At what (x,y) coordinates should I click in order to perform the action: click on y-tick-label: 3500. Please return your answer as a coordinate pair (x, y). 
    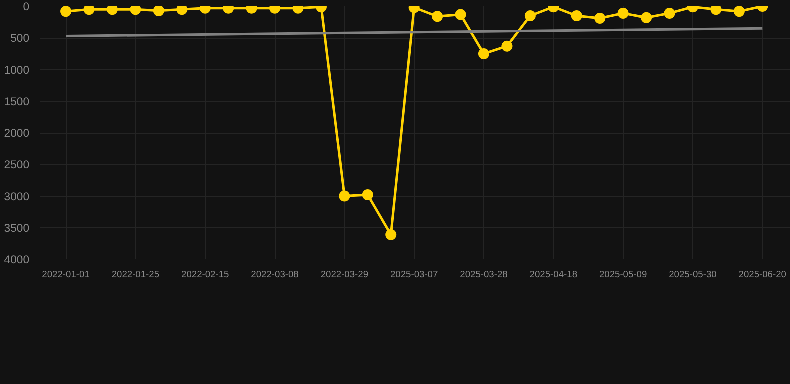
    Looking at the image, I should click on (17, 228).